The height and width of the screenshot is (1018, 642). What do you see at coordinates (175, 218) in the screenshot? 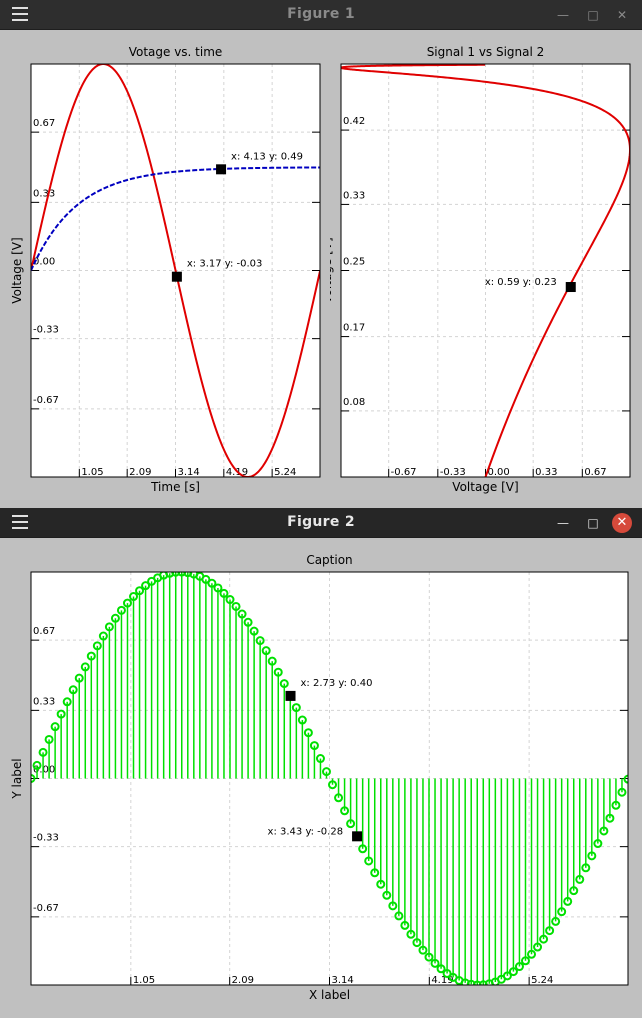
I see `dashed-series-line` at bounding box center [175, 218].